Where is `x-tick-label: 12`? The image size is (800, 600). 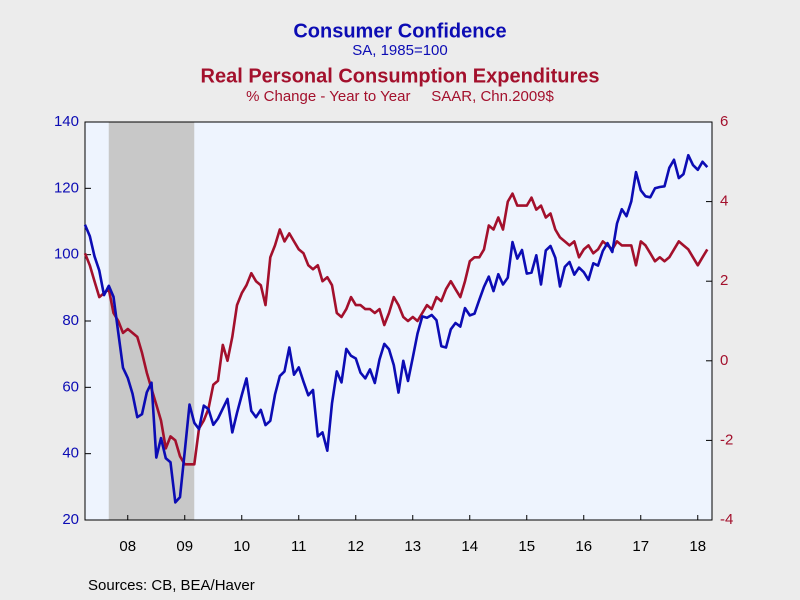
x-tick-label: 12 is located at coordinates (355, 546).